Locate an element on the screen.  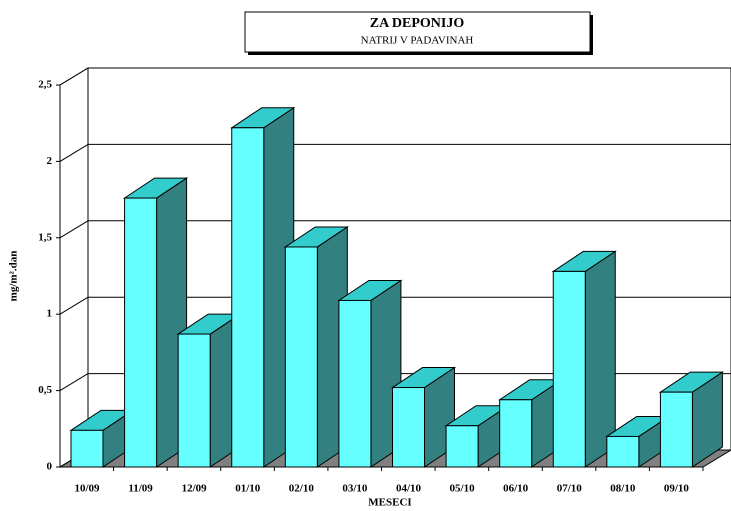
chart-subtitle: NATRIJ V PADAVINAH is located at coordinates (417, 41).